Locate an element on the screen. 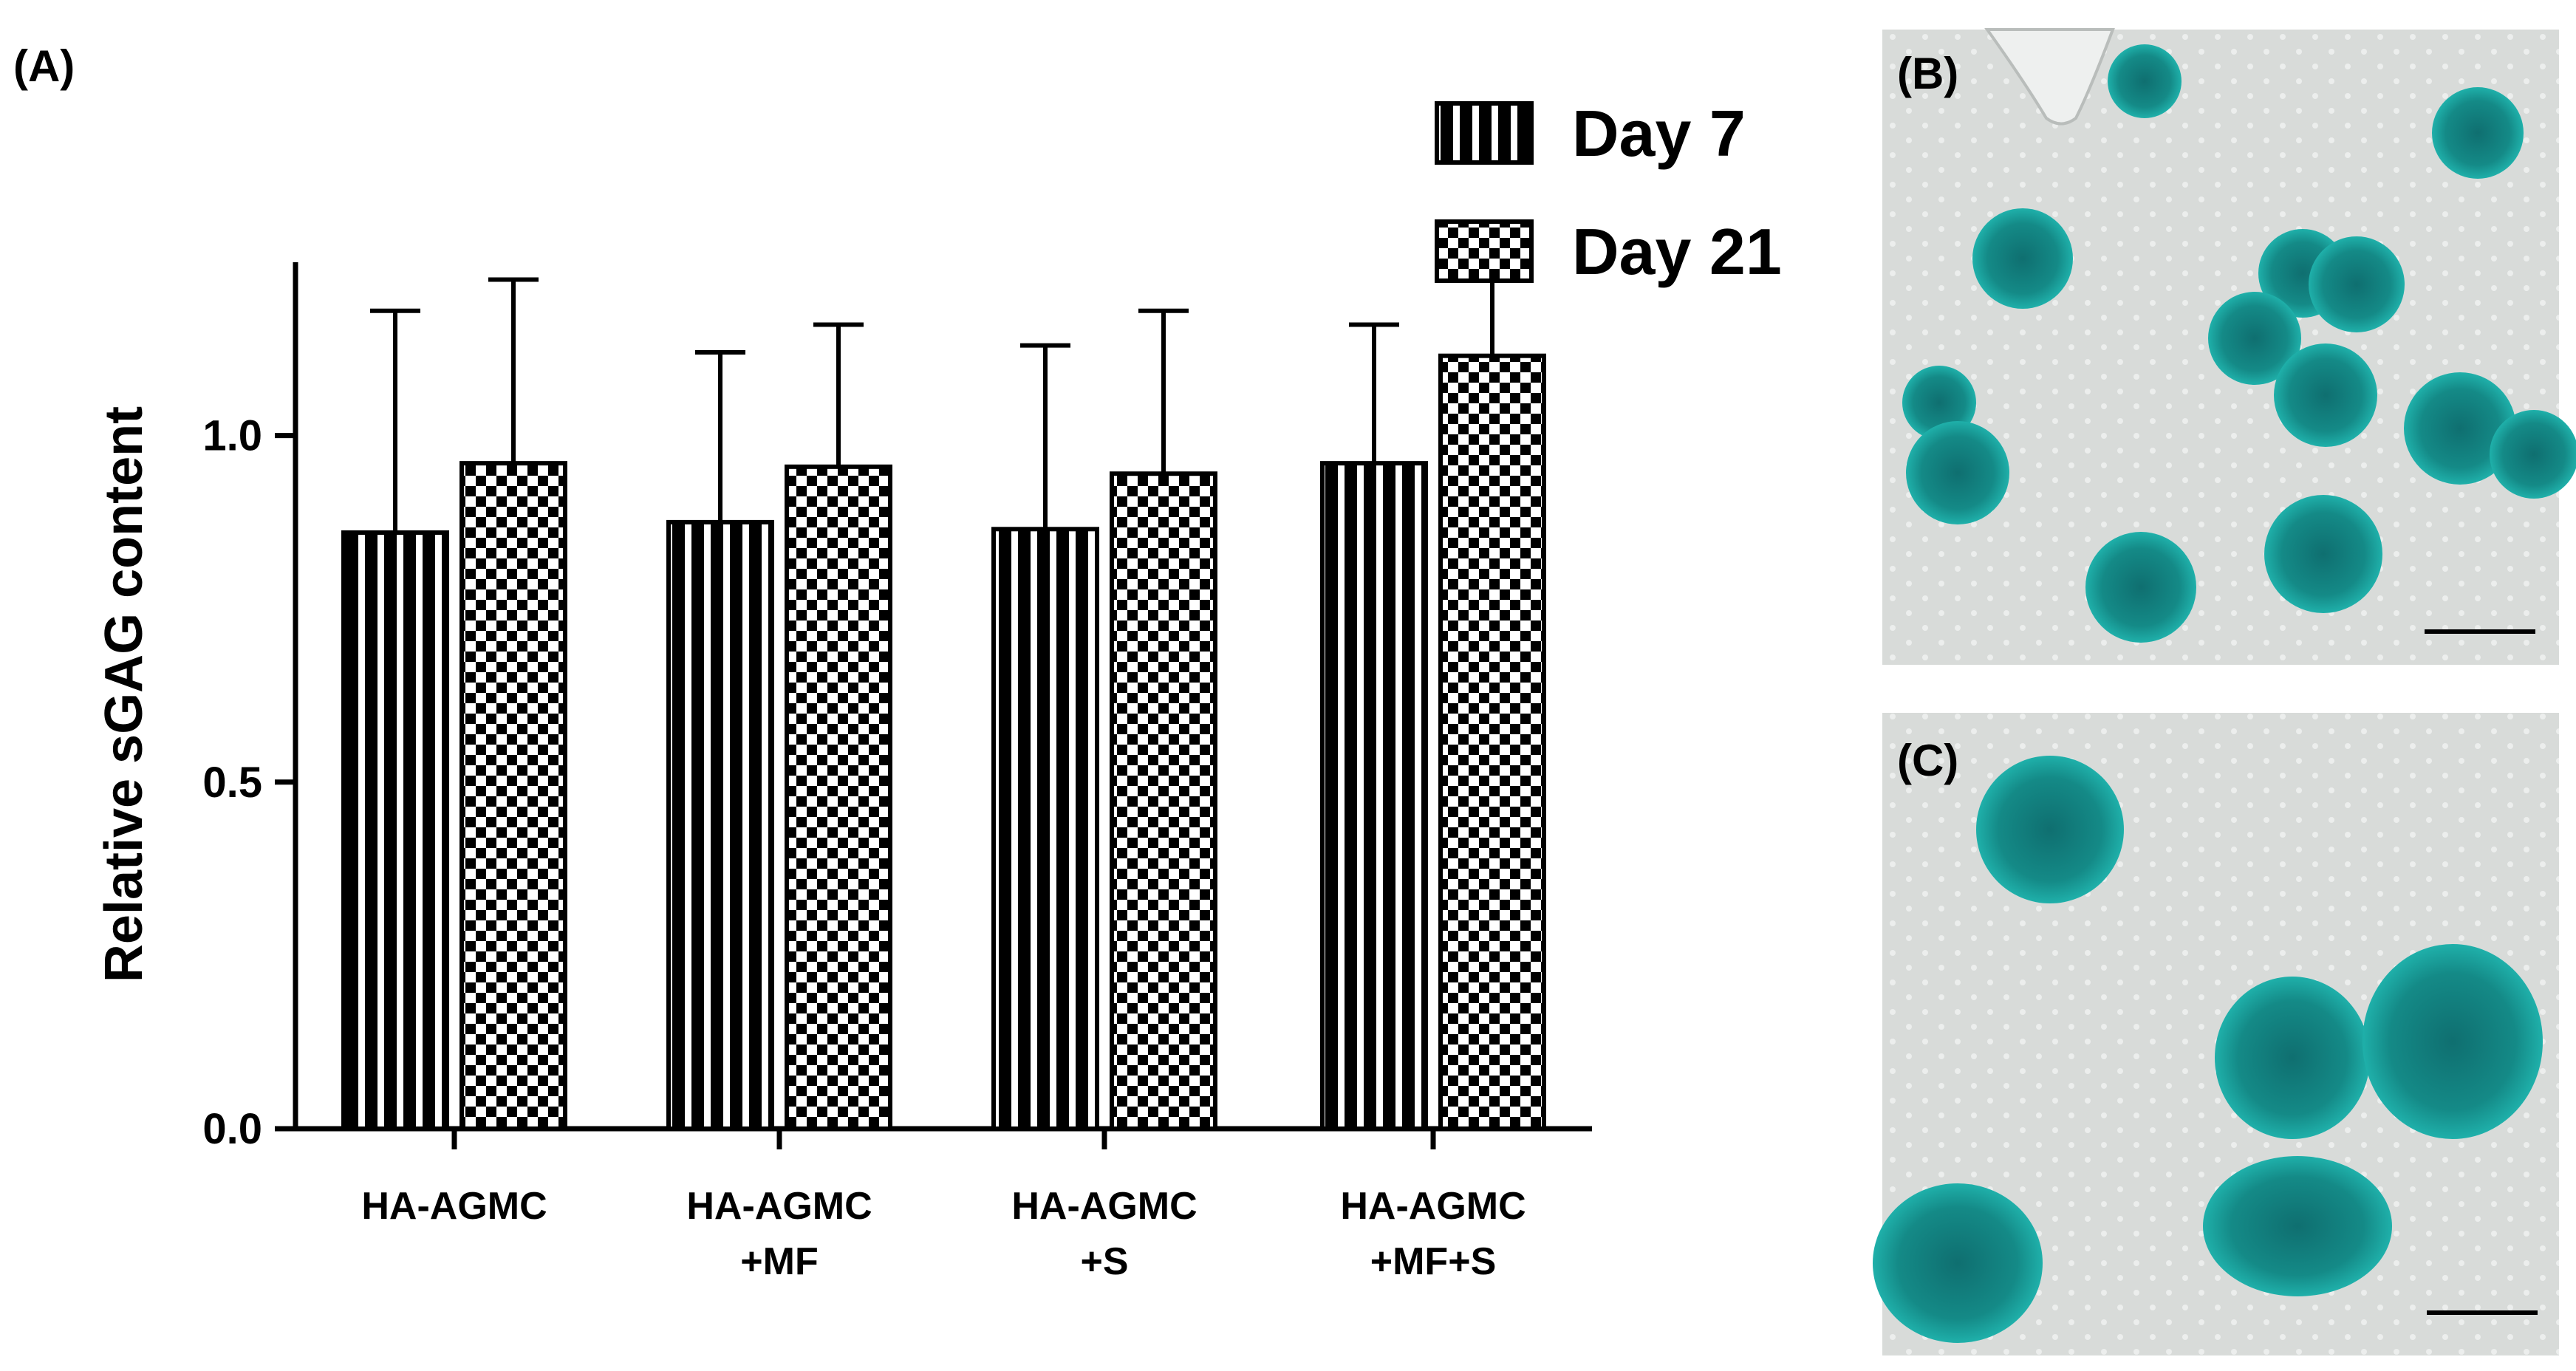  micrograph-b: (B) is located at coordinates (2229, 346).